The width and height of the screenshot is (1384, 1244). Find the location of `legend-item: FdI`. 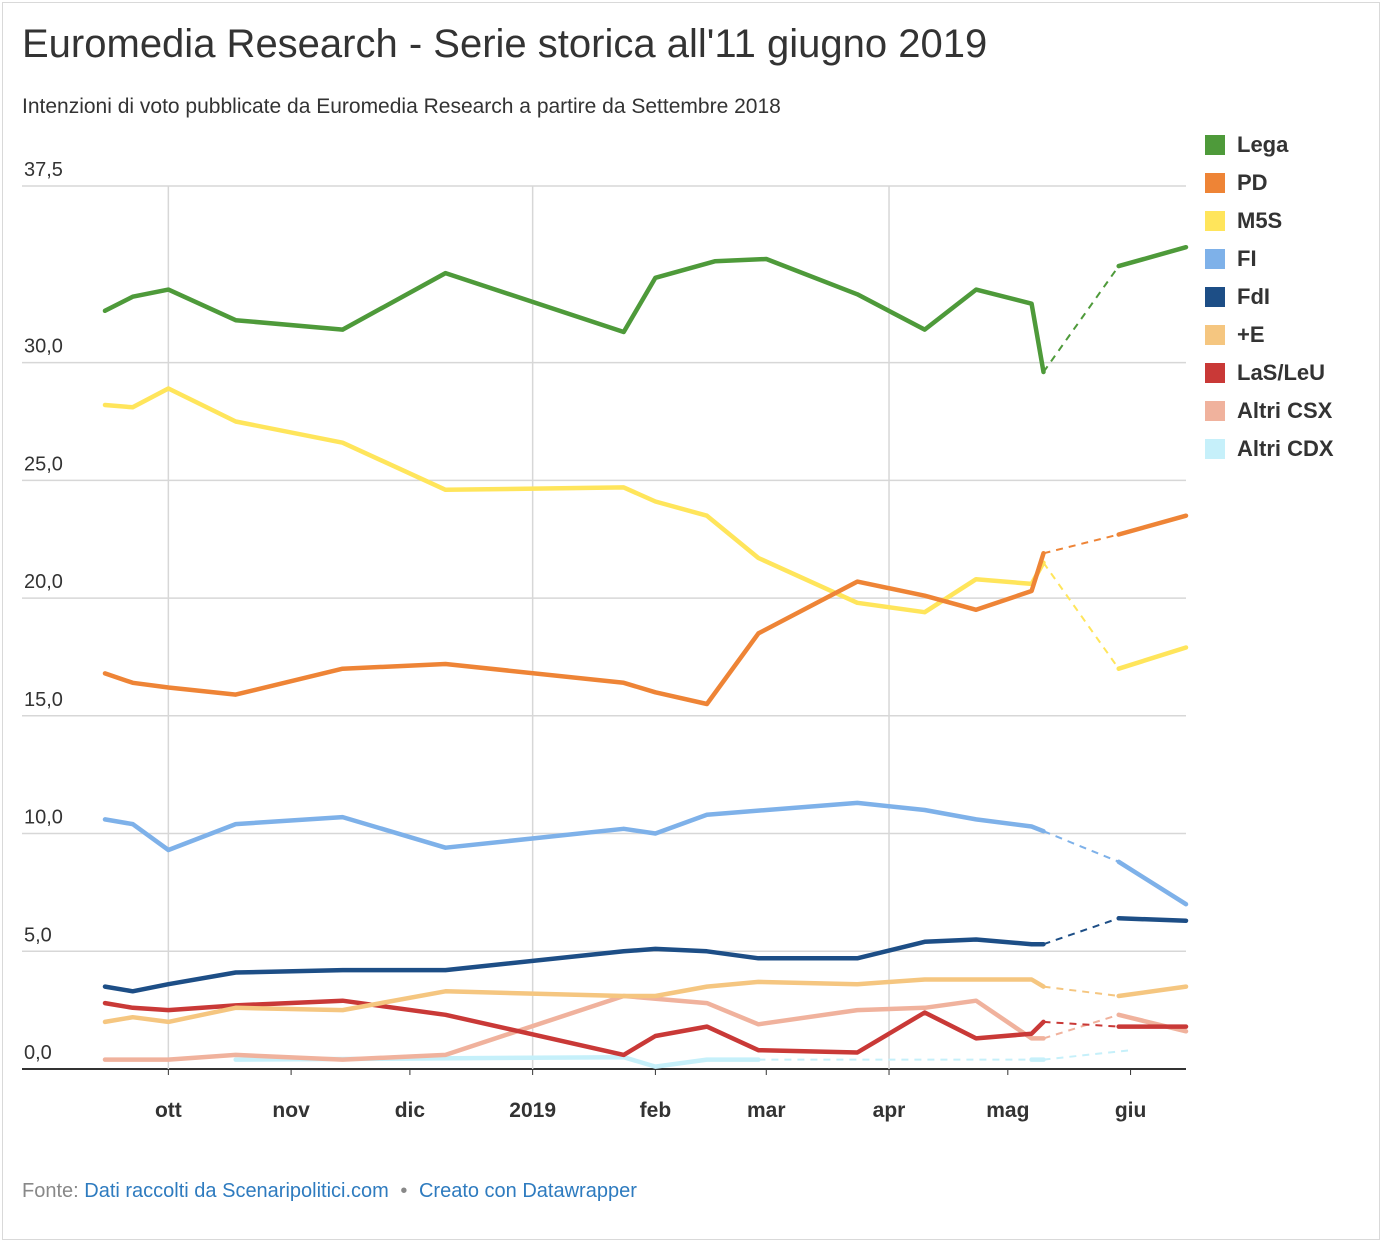

legend-item: FdI is located at coordinates (1269, 297).